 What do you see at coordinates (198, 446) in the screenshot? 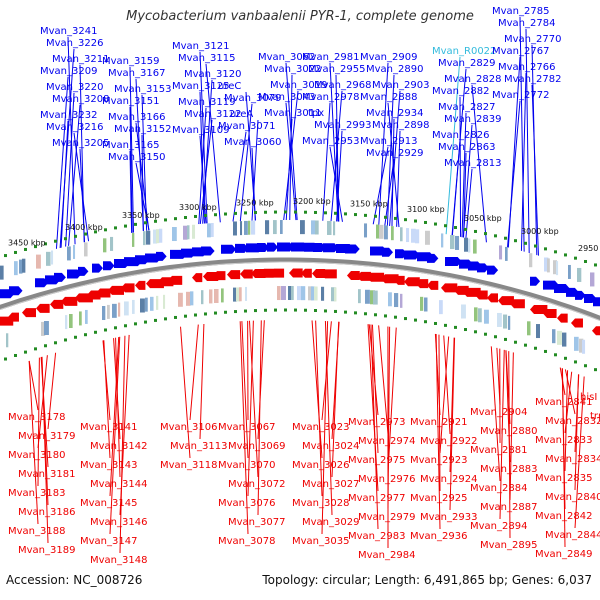
I see `reverse-gene-label: Mvan_3113` at bounding box center [198, 446].